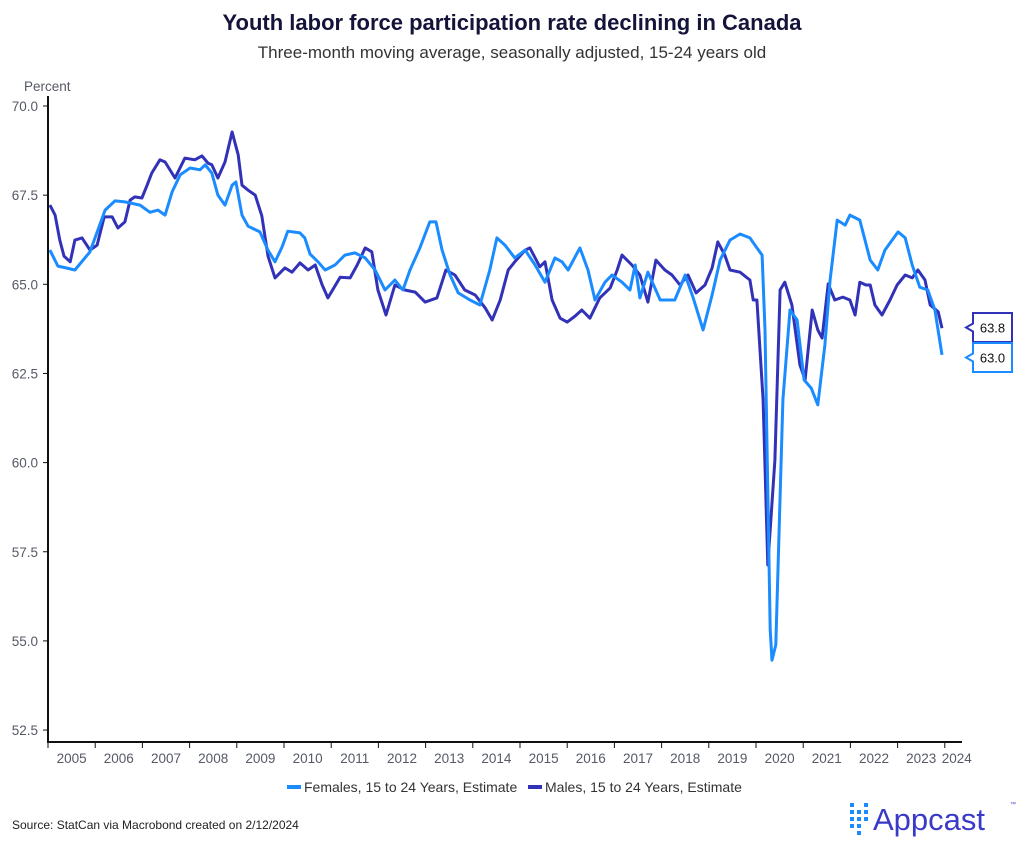 Image resolution: width=1024 pixels, height=844 pixels. What do you see at coordinates (859, 819) in the screenshot?
I see `appcast-dots-icon` at bounding box center [859, 819].